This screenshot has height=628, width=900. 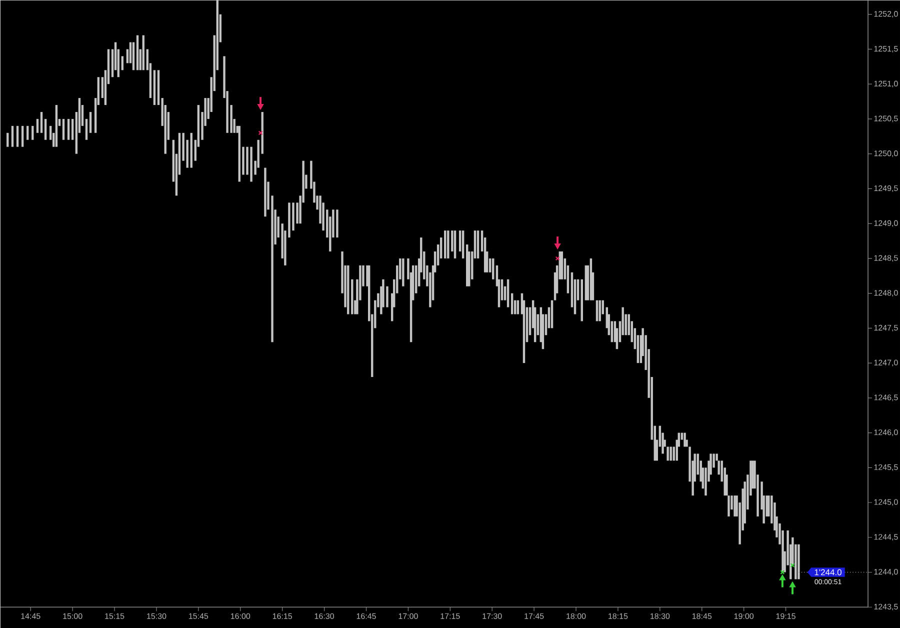 What do you see at coordinates (828, 572) in the screenshot?
I see `ref-line-label: 1'244.0` at bounding box center [828, 572].